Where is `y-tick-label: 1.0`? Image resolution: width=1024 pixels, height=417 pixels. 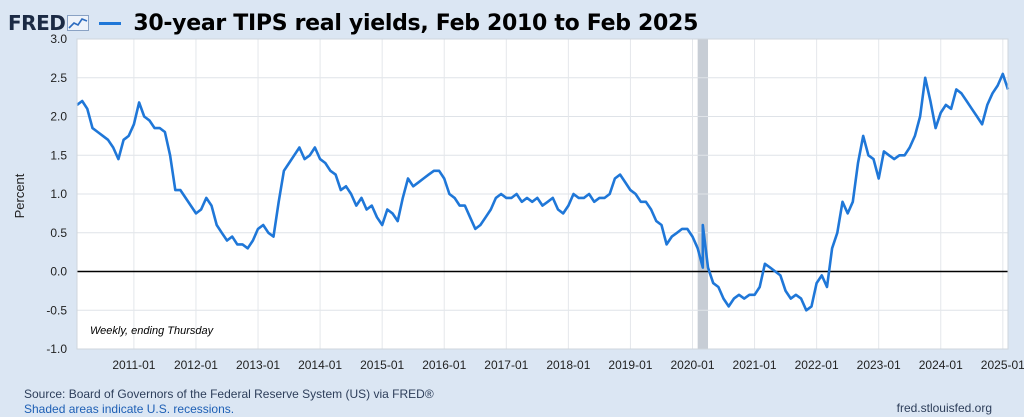
y-tick-label: 1.0 is located at coordinates (58, 194).